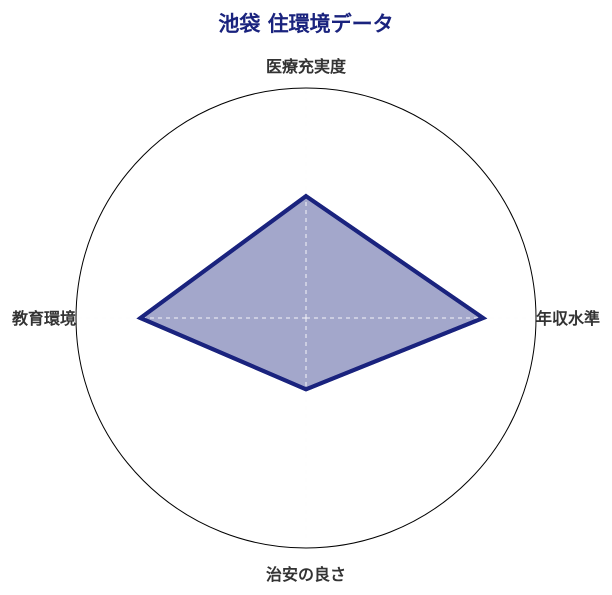 The height and width of the screenshot is (595, 612). What do you see at coordinates (44, 318) in the screenshot?
I see `axis-label: 教育環境` at bounding box center [44, 318].